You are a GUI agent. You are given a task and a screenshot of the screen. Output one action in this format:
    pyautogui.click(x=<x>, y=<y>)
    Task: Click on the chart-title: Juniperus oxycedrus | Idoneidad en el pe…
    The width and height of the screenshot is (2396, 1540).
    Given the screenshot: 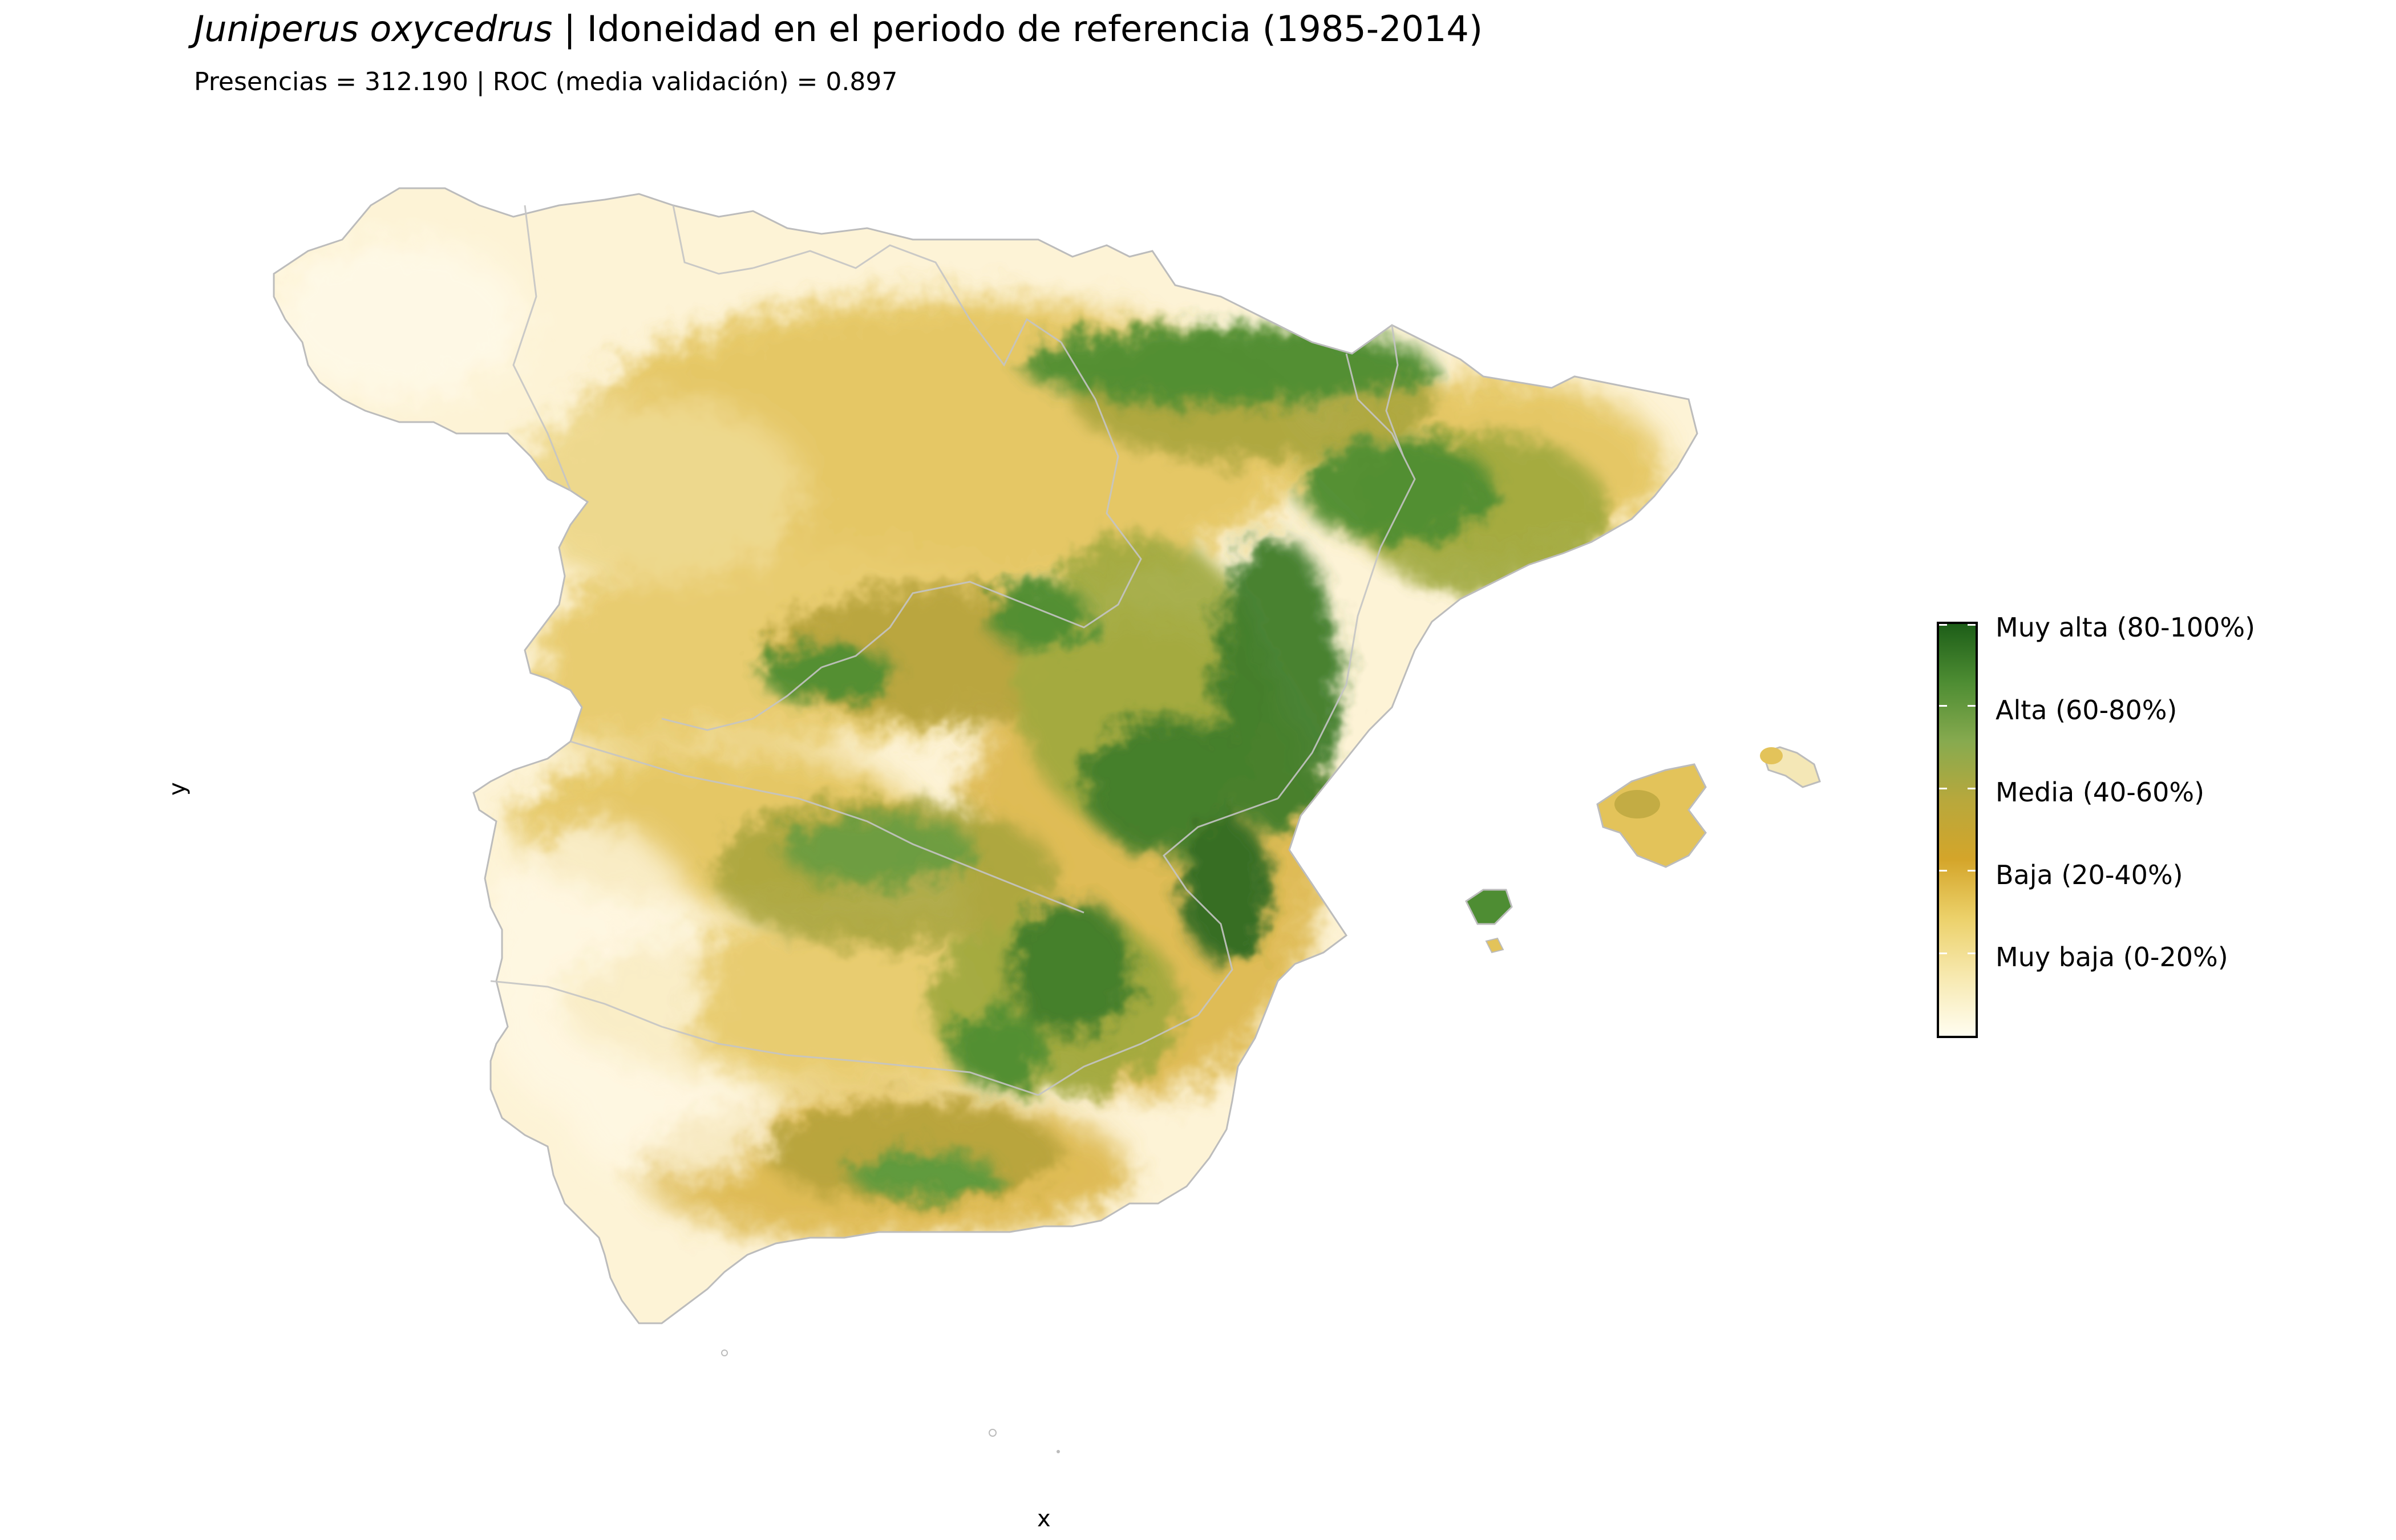 What is the action you would take?
    pyautogui.click(x=838, y=29)
    